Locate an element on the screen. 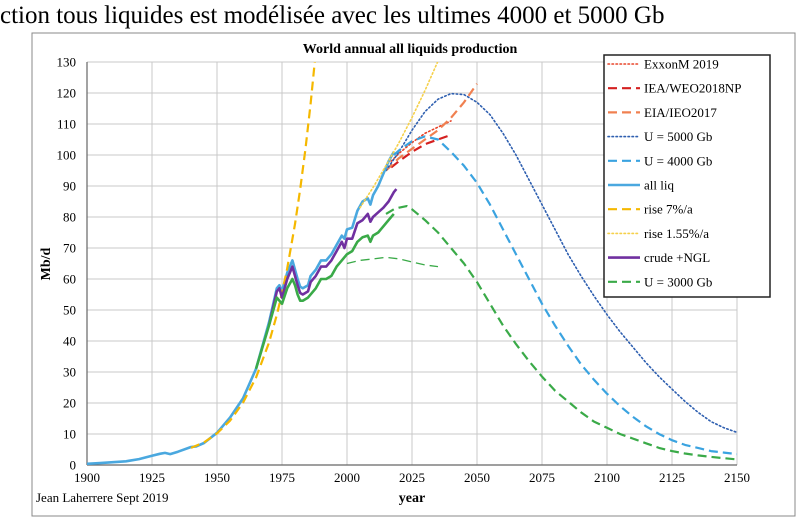  legend-label: ExxonM 2019 is located at coordinates (681, 64).